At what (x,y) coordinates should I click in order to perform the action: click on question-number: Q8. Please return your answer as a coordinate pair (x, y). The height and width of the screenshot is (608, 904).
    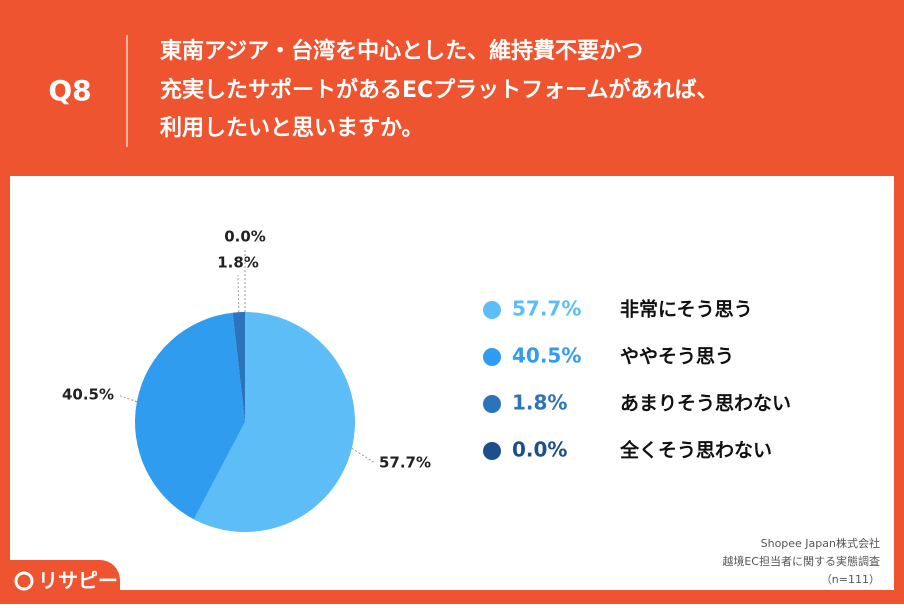
    Looking at the image, I should click on (69, 90).